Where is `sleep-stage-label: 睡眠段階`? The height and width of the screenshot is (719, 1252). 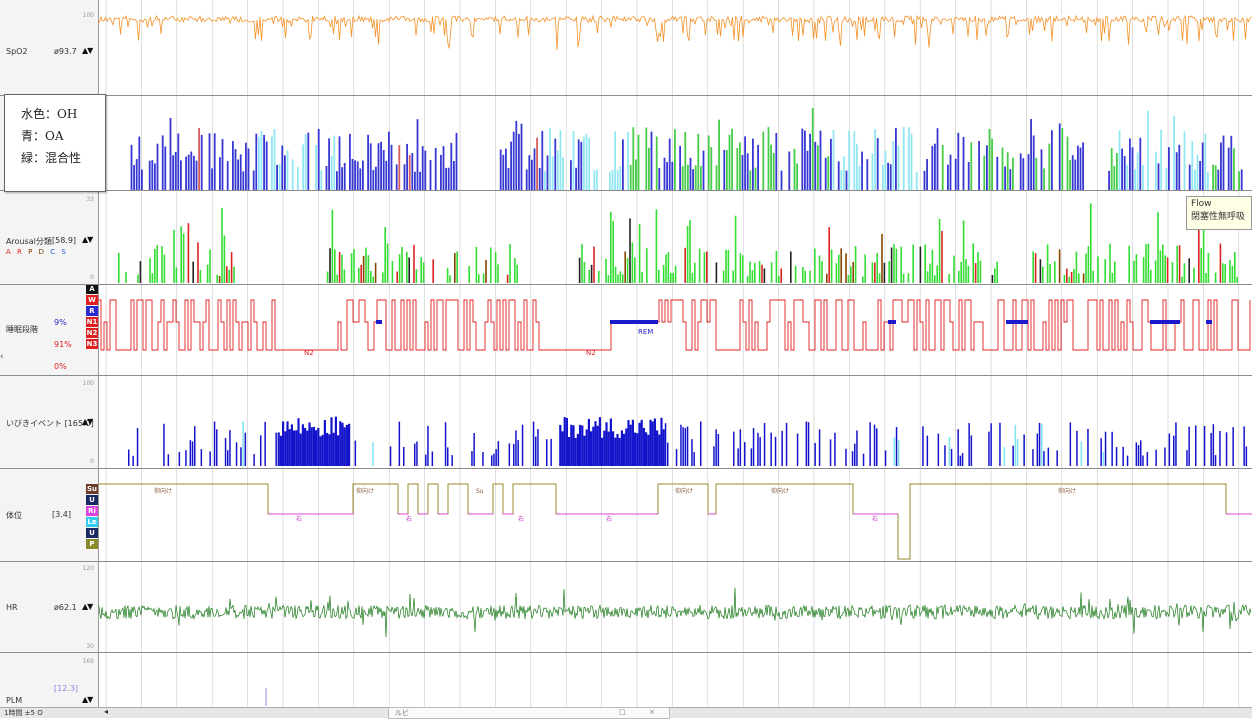 sleep-stage-label: 睡眠段階 is located at coordinates (22, 329).